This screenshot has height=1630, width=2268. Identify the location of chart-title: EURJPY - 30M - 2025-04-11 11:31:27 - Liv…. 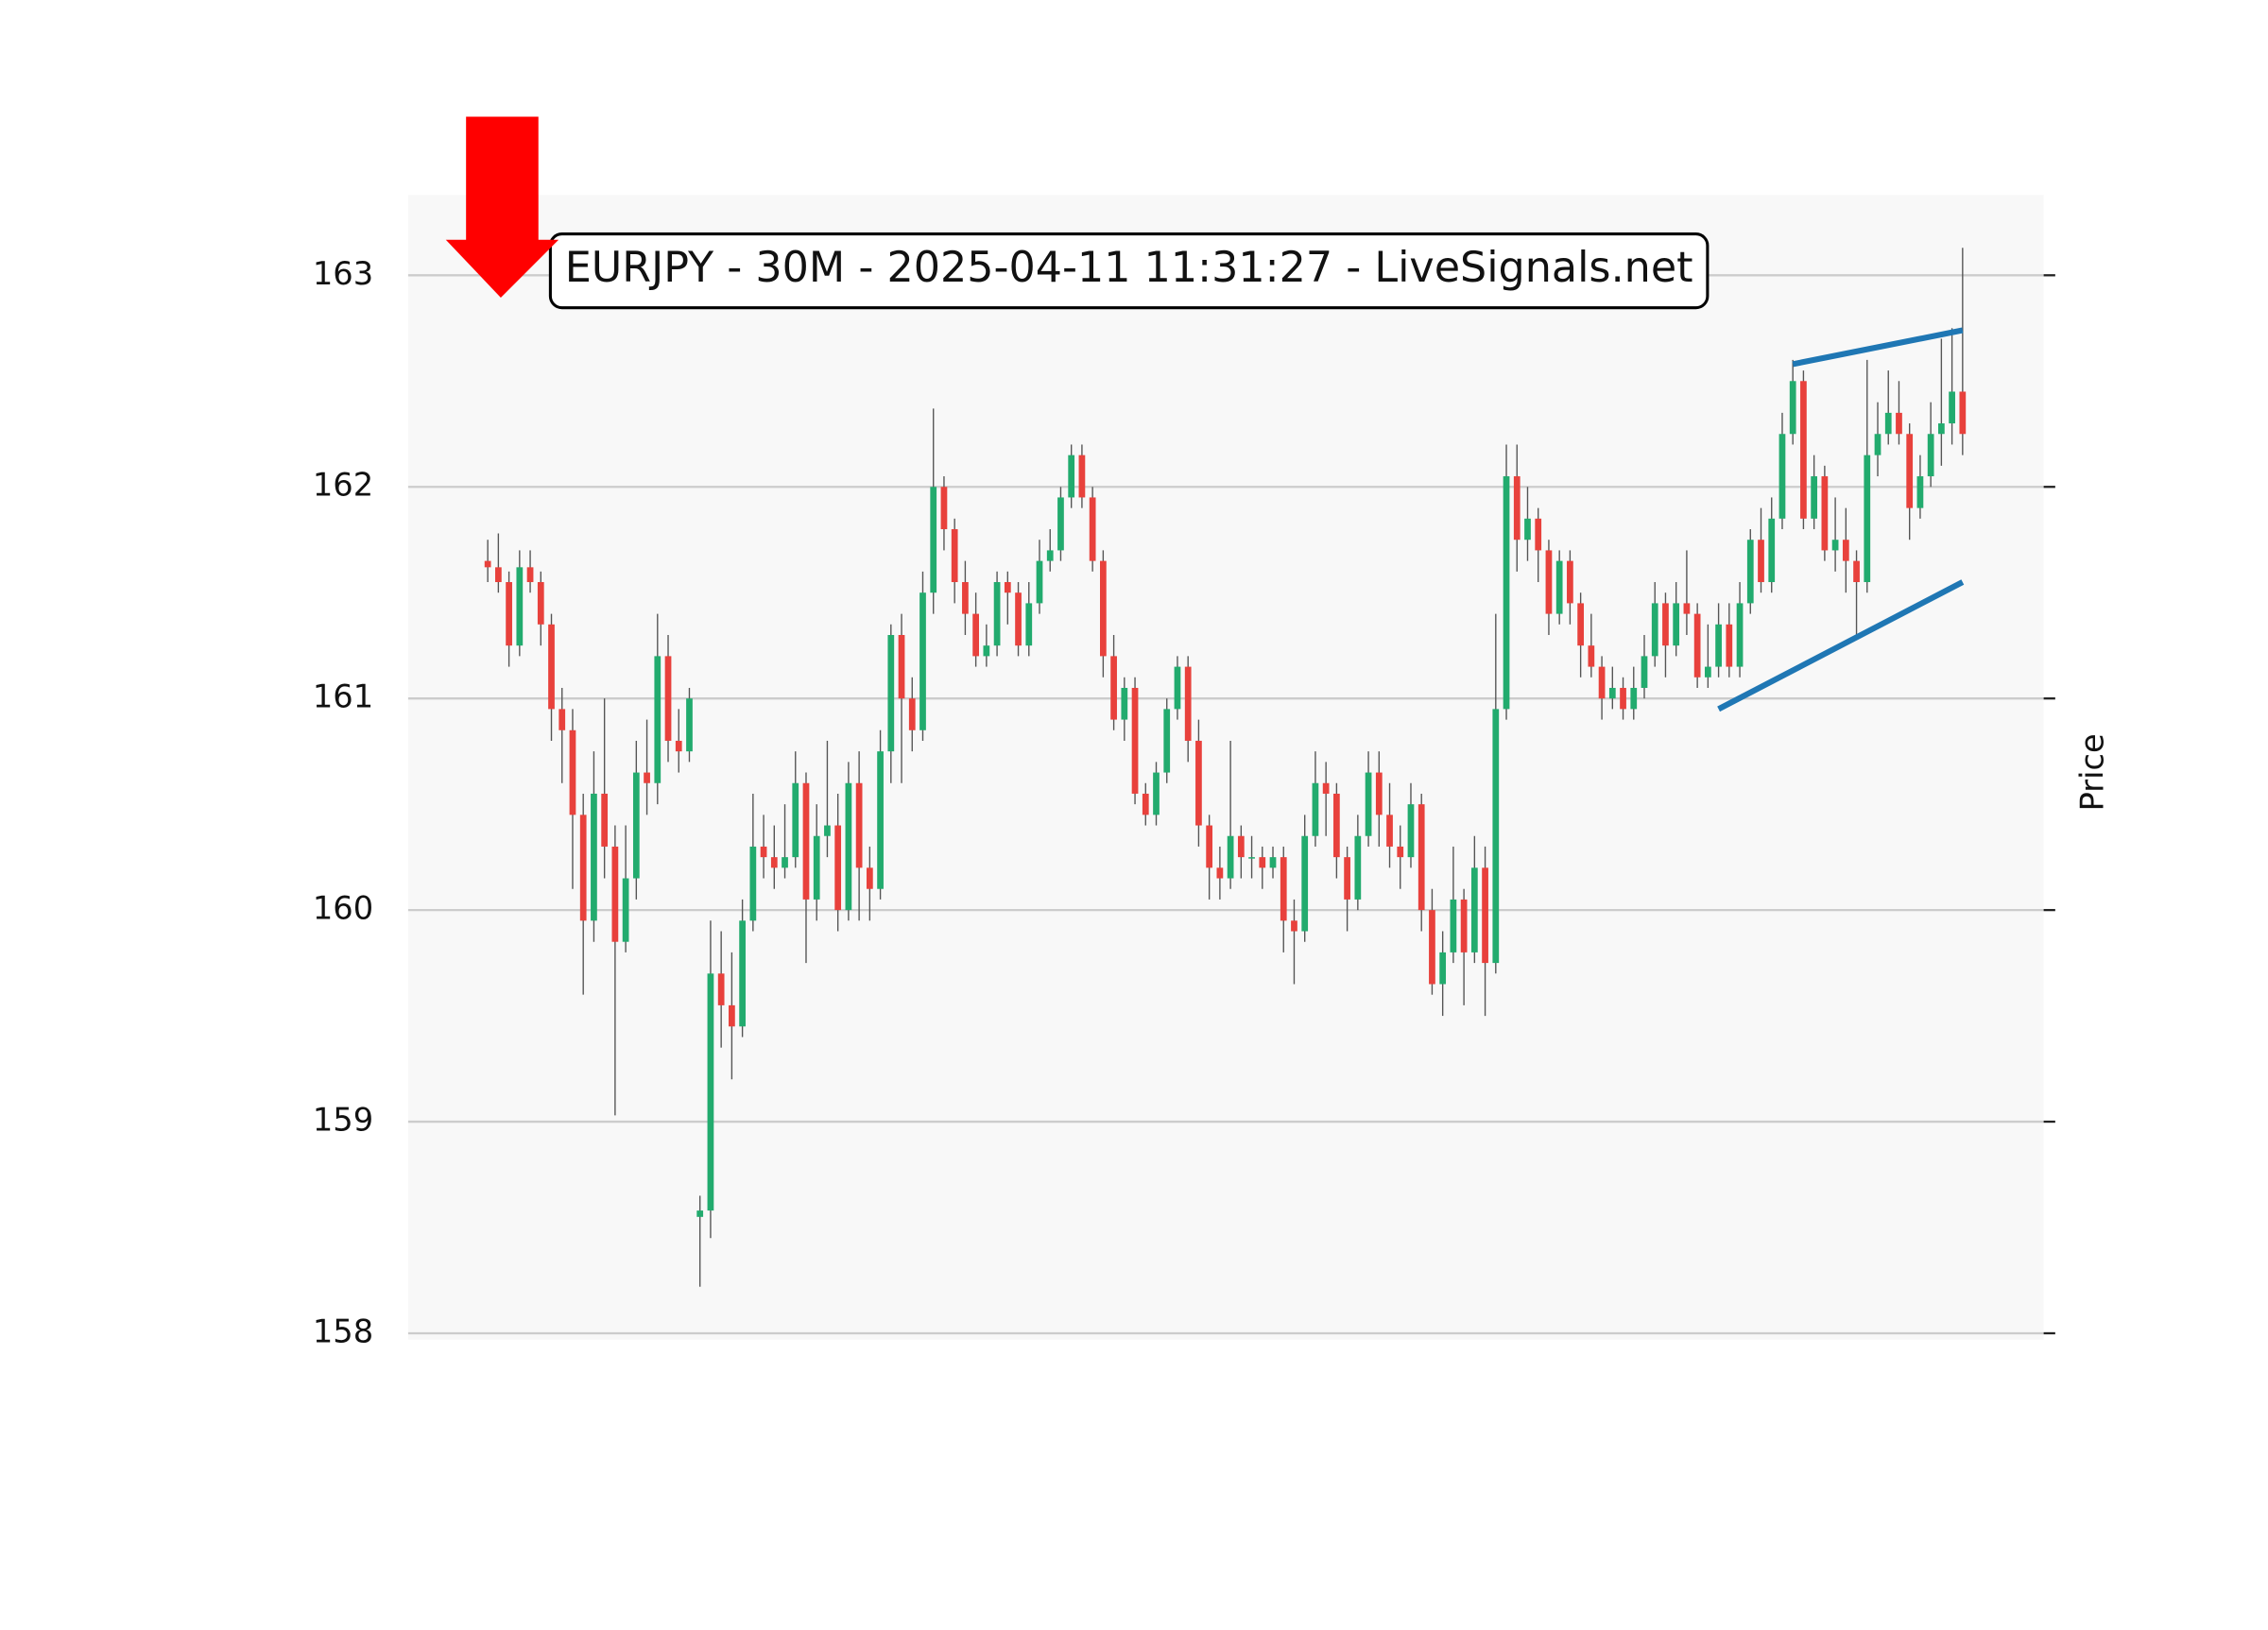
(1129, 268).